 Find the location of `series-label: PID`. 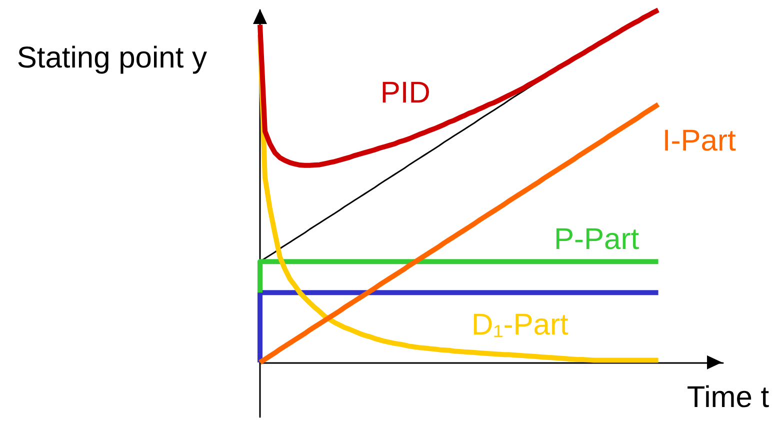

series-label: PID is located at coordinates (405, 93).